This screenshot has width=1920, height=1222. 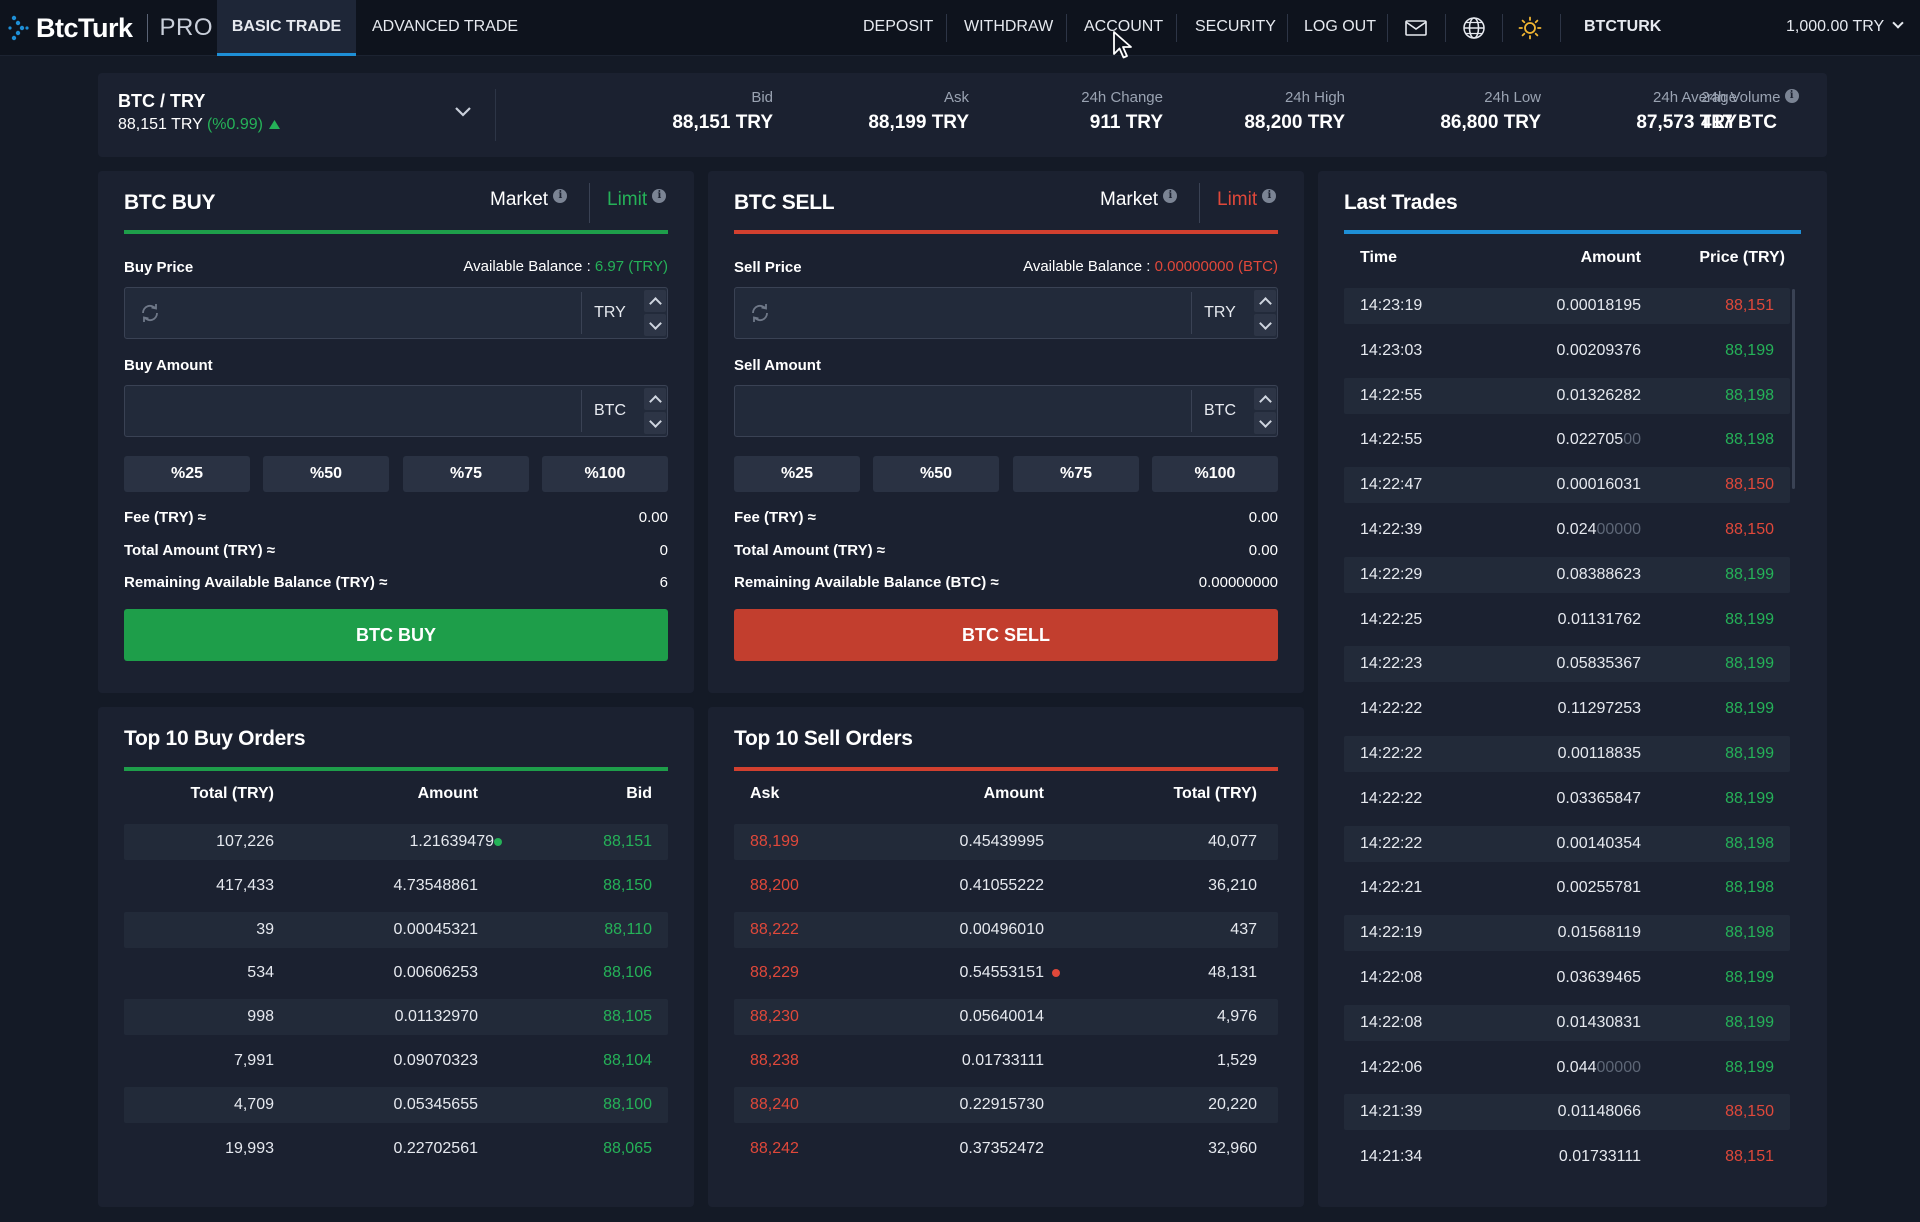 What do you see at coordinates (1235, 26) in the screenshot?
I see `nav-security-link: SECURITY` at bounding box center [1235, 26].